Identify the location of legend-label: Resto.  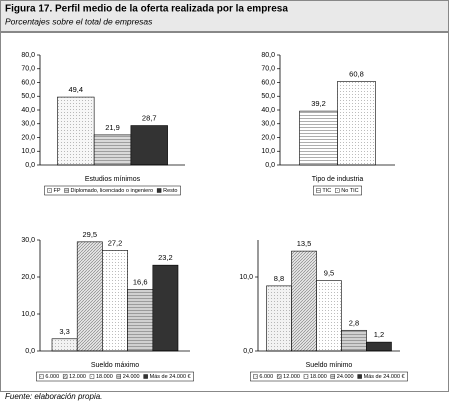
(170, 191).